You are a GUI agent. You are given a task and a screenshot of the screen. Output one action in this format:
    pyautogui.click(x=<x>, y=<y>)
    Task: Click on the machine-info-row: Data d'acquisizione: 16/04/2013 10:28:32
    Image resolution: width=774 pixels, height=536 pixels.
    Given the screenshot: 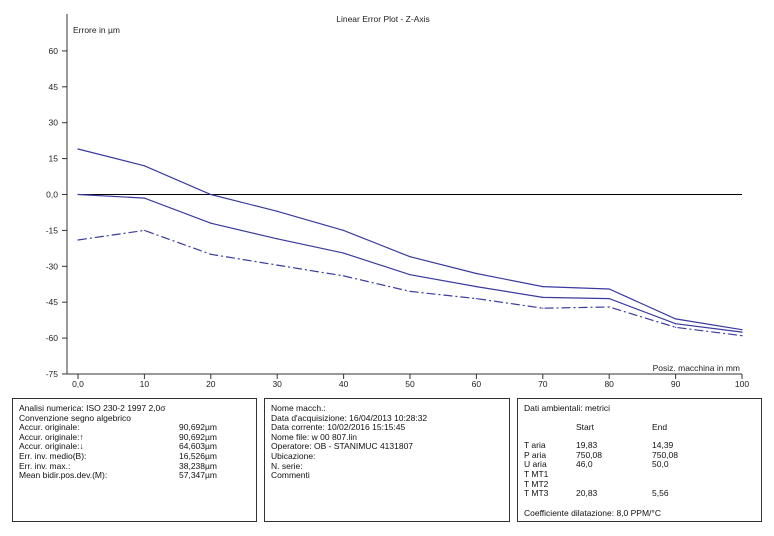 What is the action you would take?
    pyautogui.click(x=349, y=417)
    